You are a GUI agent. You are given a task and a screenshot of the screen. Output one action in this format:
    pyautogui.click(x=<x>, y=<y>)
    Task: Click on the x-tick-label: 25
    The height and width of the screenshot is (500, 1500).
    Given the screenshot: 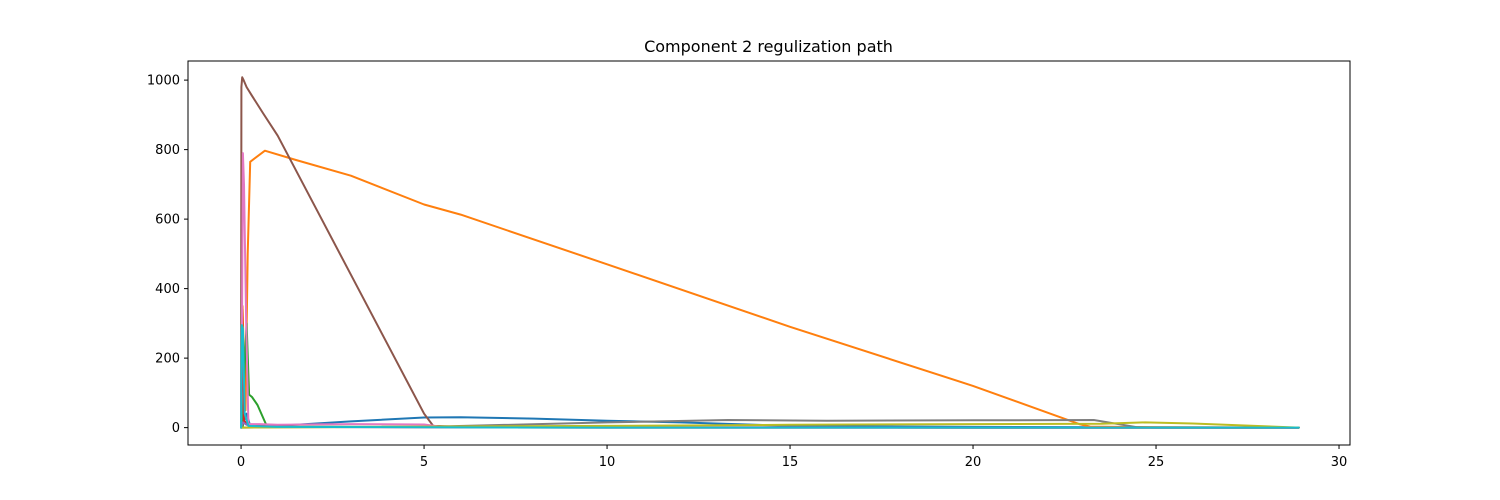 What is the action you would take?
    pyautogui.click(x=1156, y=462)
    